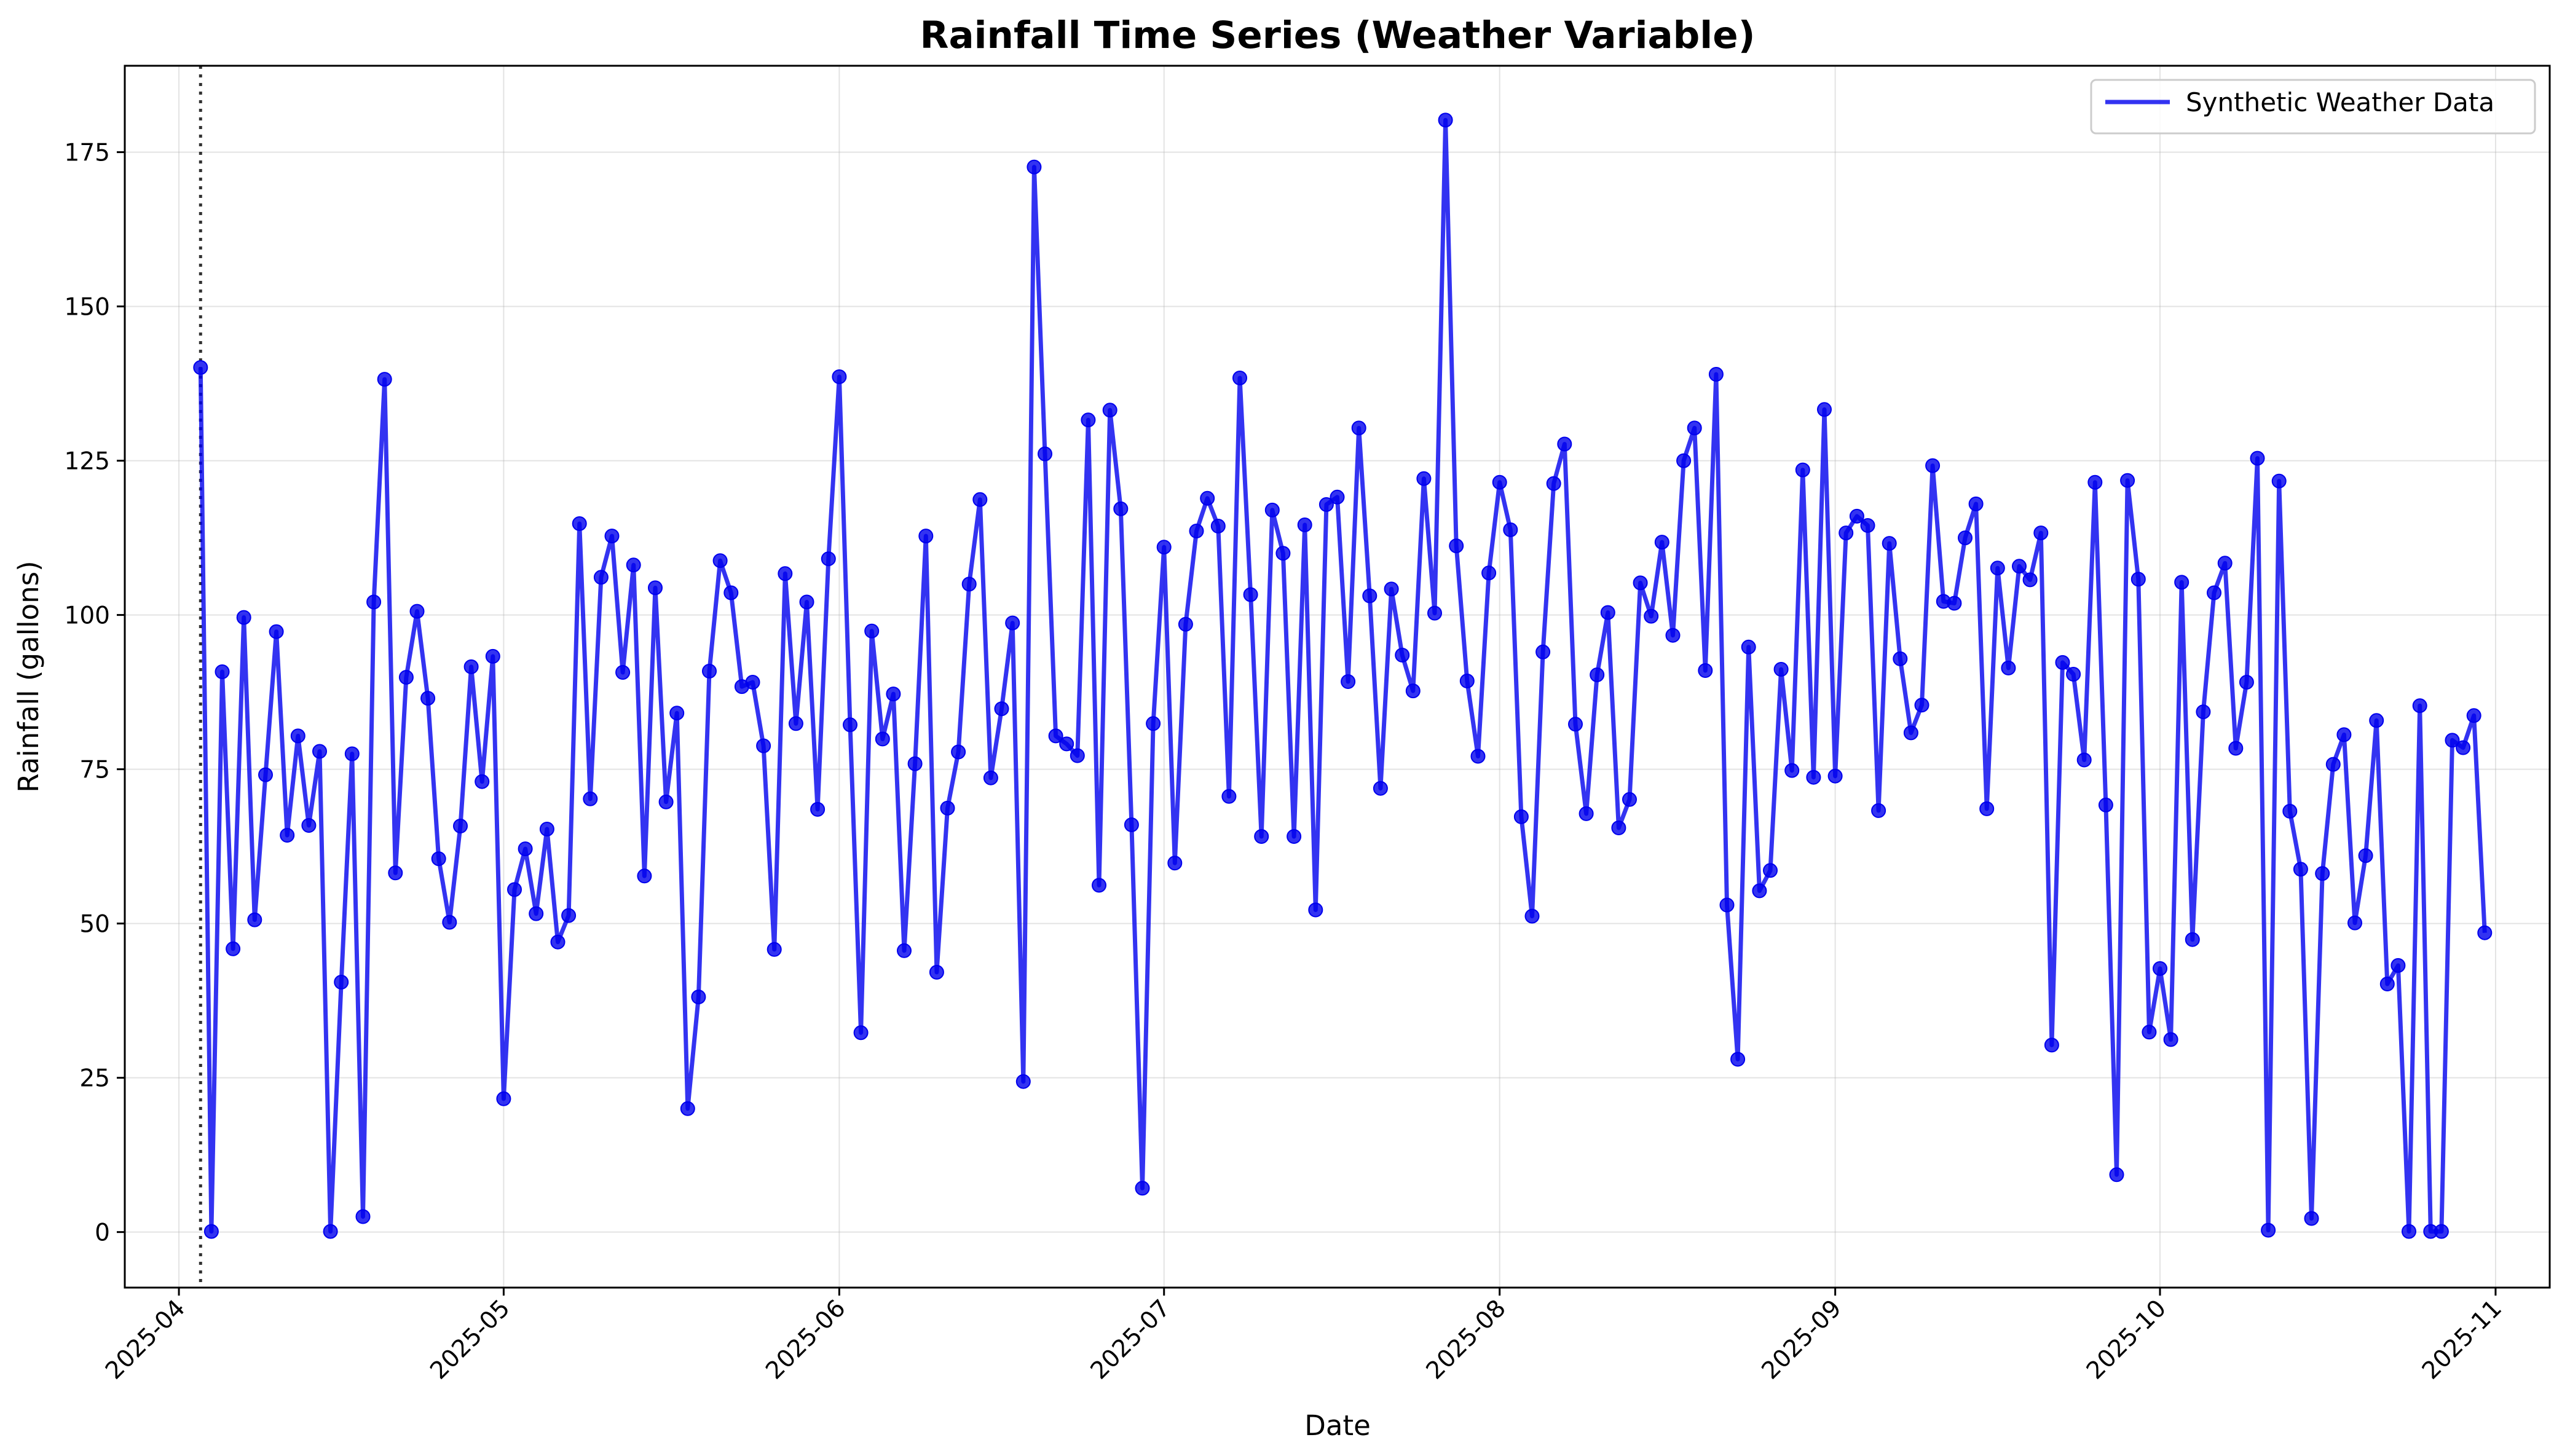  What do you see at coordinates (88, 616) in the screenshot?
I see `y-tick-label: 100` at bounding box center [88, 616].